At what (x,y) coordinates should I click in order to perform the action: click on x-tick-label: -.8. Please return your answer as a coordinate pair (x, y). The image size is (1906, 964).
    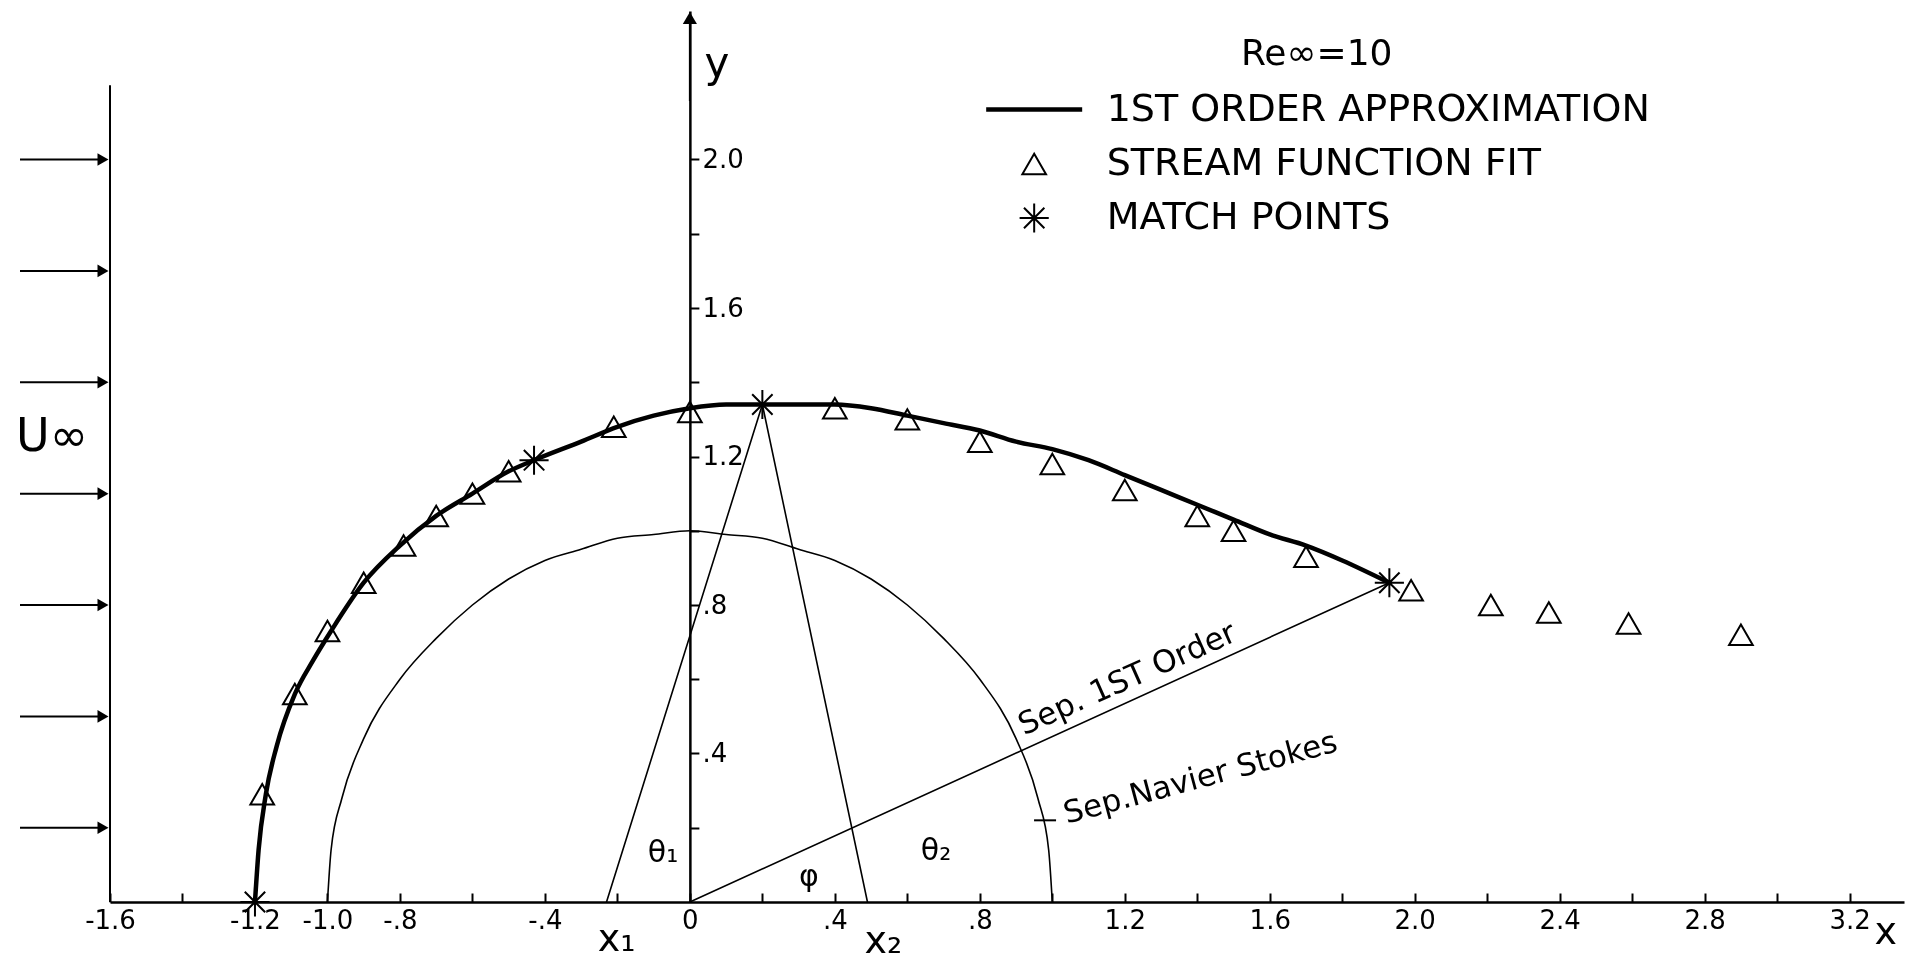
    Looking at the image, I should click on (400, 919).